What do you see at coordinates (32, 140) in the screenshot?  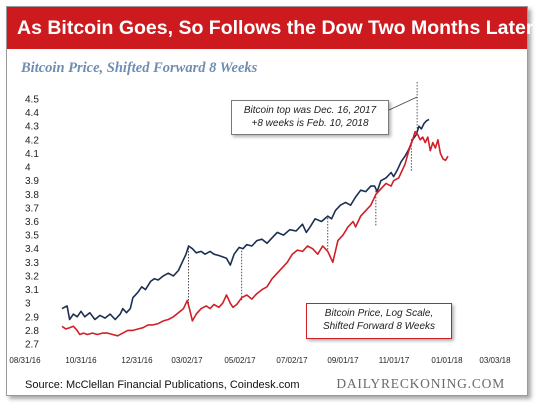 I see `y-tick-label: 4.2` at bounding box center [32, 140].